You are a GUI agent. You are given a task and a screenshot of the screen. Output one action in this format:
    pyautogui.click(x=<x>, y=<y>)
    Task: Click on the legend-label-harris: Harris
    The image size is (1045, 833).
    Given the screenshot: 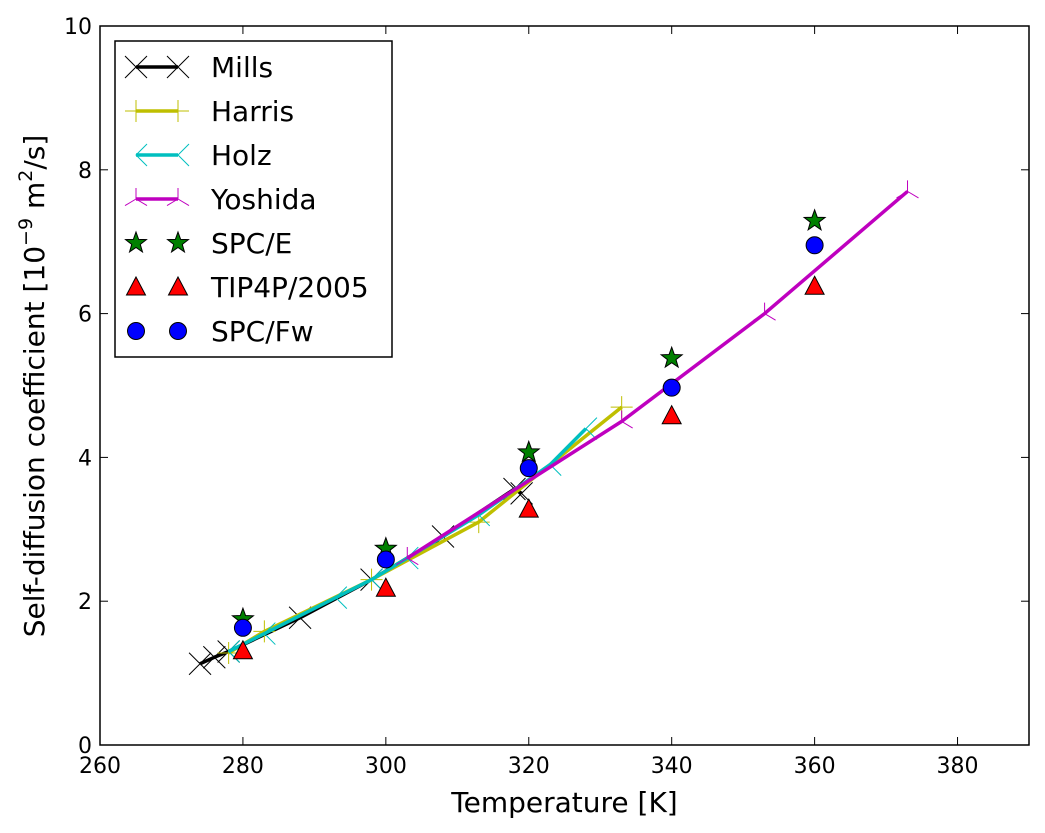 What is the action you would take?
    pyautogui.click(x=252, y=111)
    